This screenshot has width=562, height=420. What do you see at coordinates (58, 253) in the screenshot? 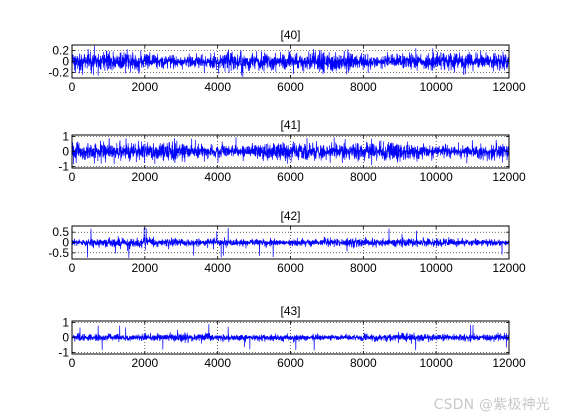
I see `y-tick-label: -0.5` at bounding box center [58, 253].